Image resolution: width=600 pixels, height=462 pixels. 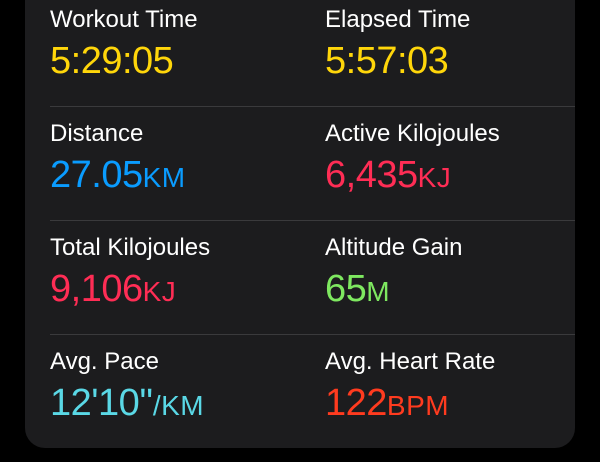 What do you see at coordinates (378, 291) in the screenshot?
I see `stat-unit: M` at bounding box center [378, 291].